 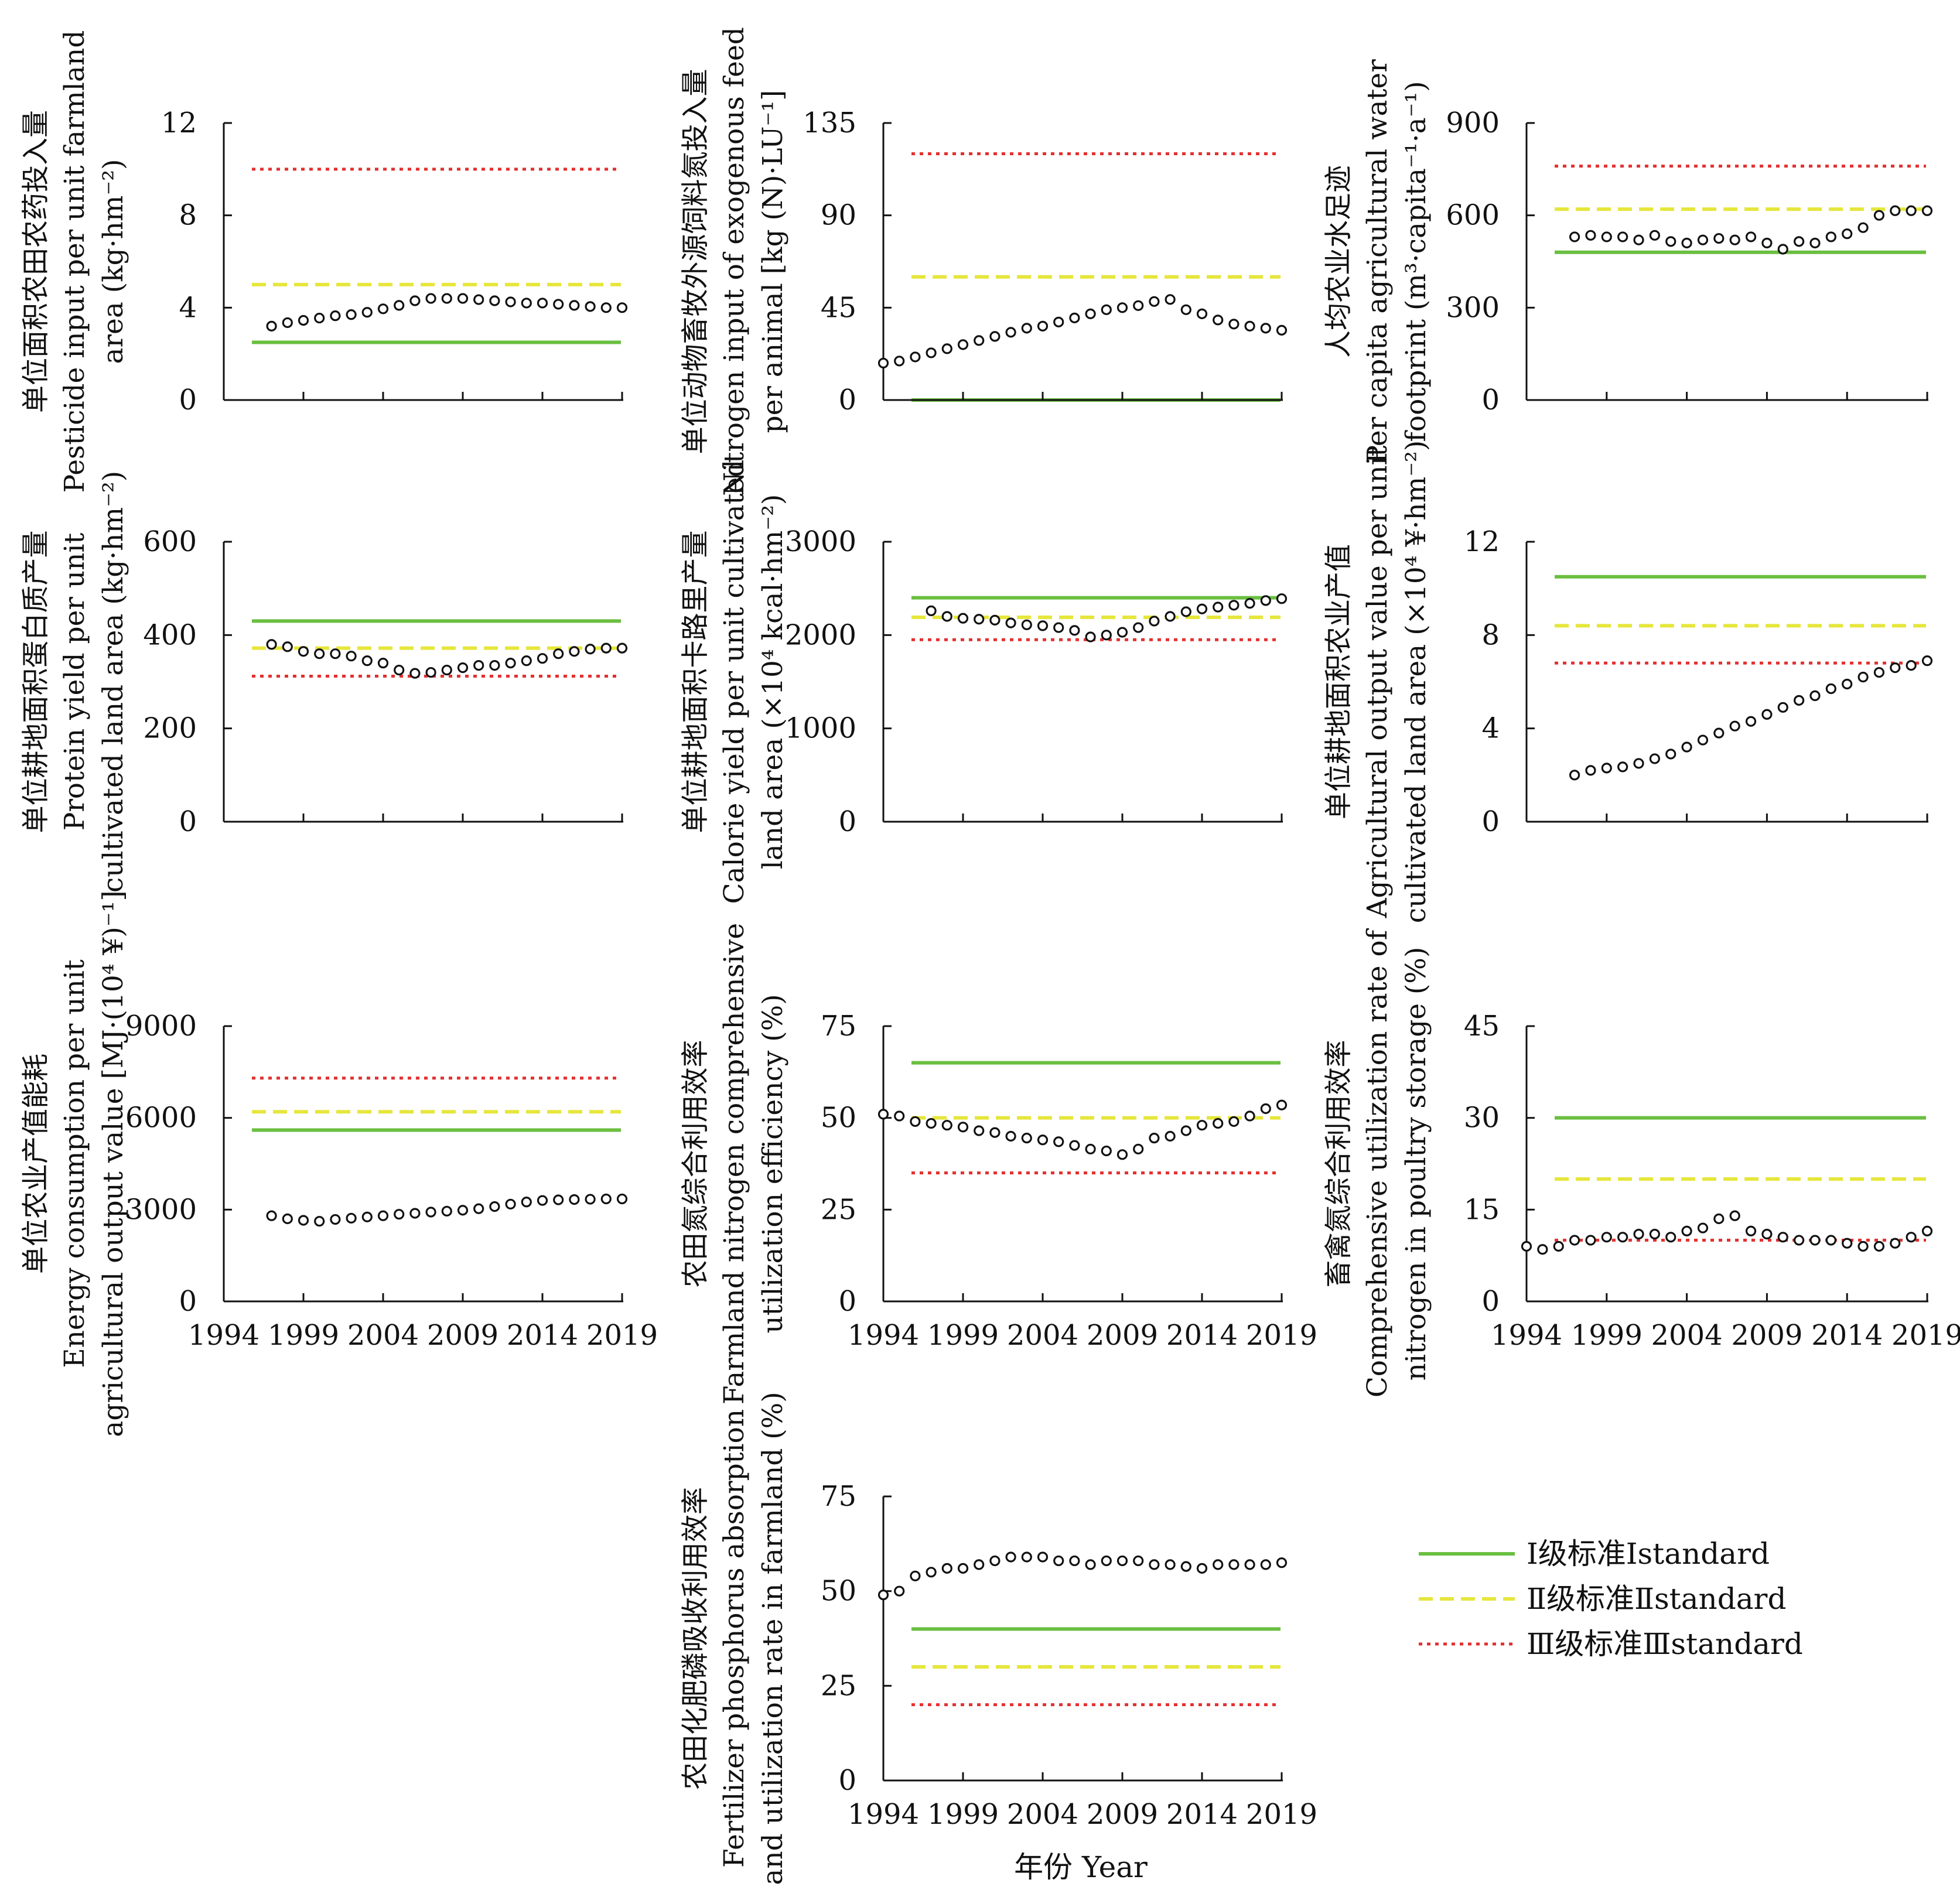 I want to click on y-tick-label: 8, so click(x=188, y=216).